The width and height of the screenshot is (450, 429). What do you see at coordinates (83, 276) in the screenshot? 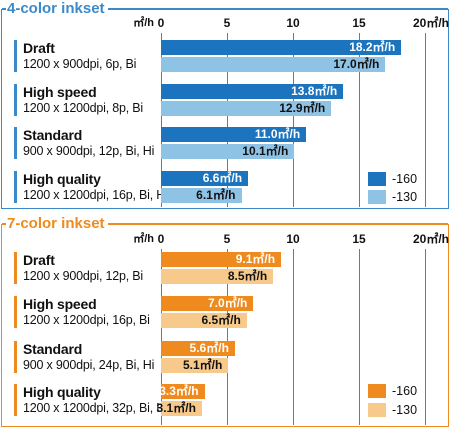
I see `category-description: 1200 x 900dpi, 12p, Bi` at bounding box center [83, 276].